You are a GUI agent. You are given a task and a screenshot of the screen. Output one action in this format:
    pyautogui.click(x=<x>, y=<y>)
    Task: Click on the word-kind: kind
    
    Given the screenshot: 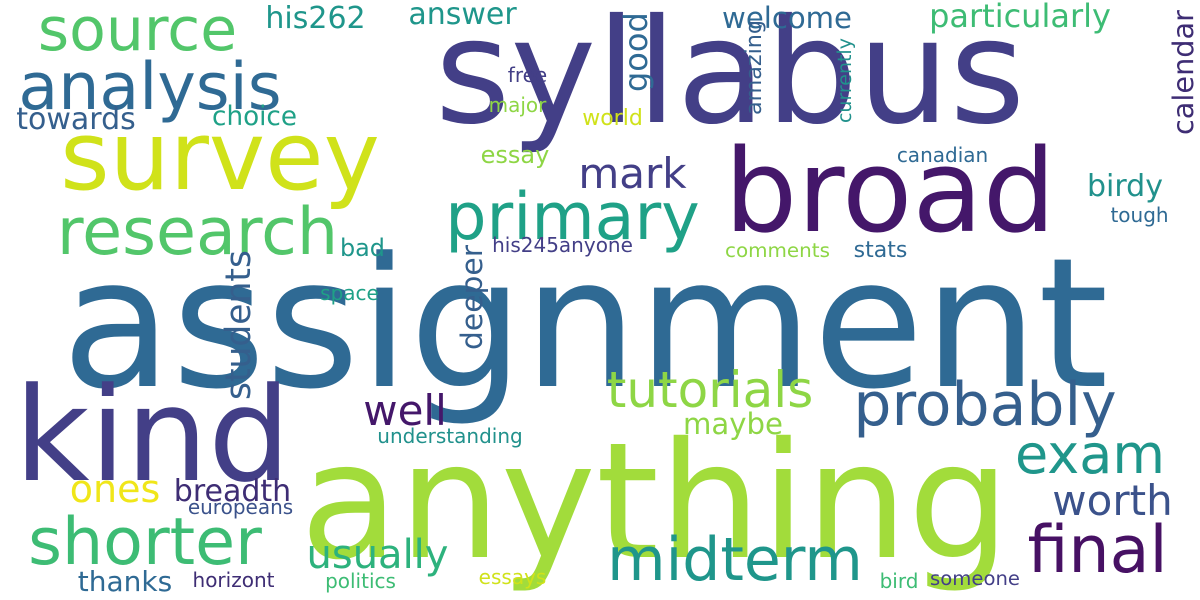 What is the action you would take?
    pyautogui.click(x=152, y=435)
    